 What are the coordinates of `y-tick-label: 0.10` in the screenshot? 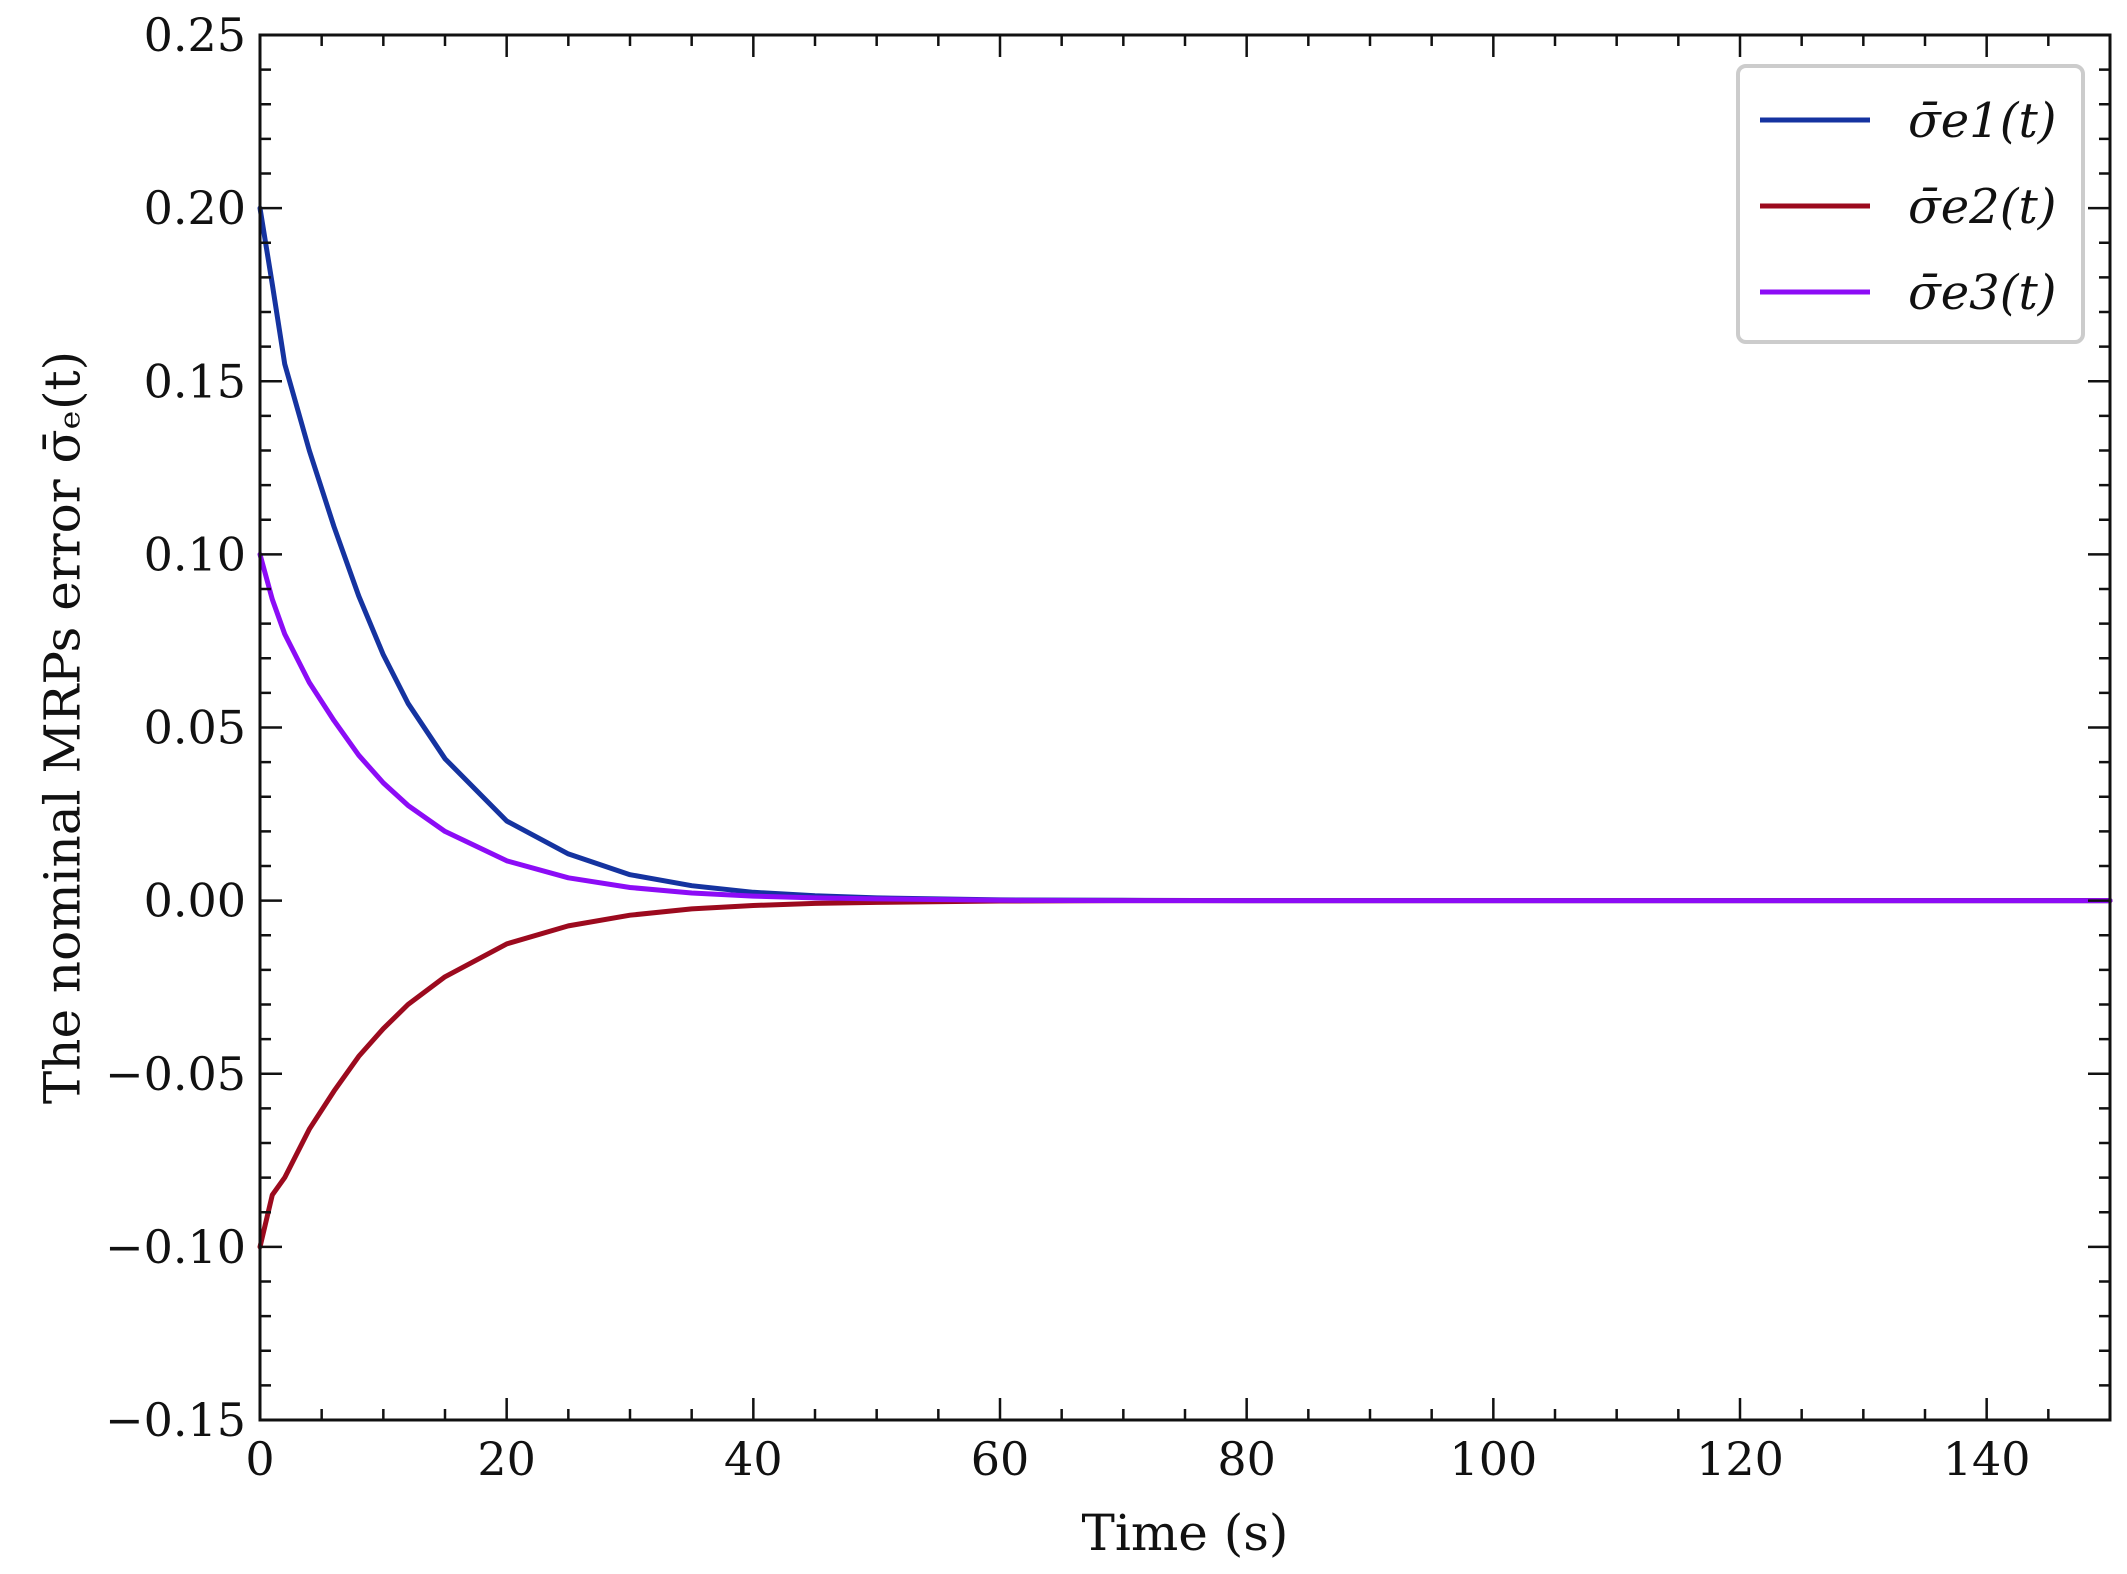 It's located at (195, 554).